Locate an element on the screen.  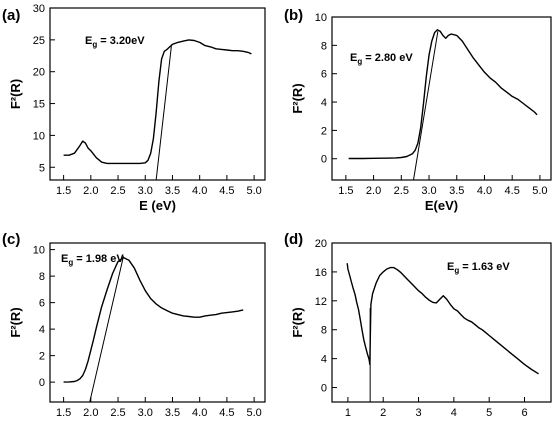
y-tick-label: 12 is located at coordinates (321, 302).